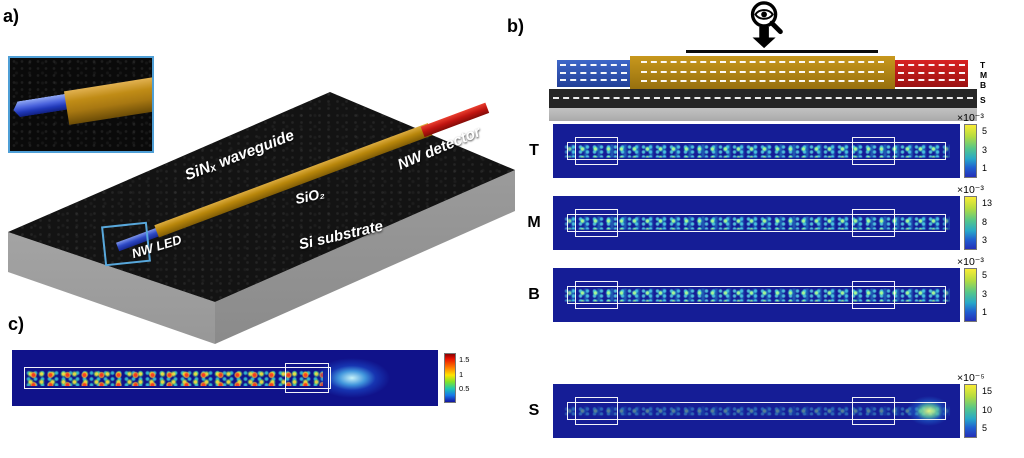 This screenshot has width=1024, height=458. I want to click on map-label: B, so click(534, 294).